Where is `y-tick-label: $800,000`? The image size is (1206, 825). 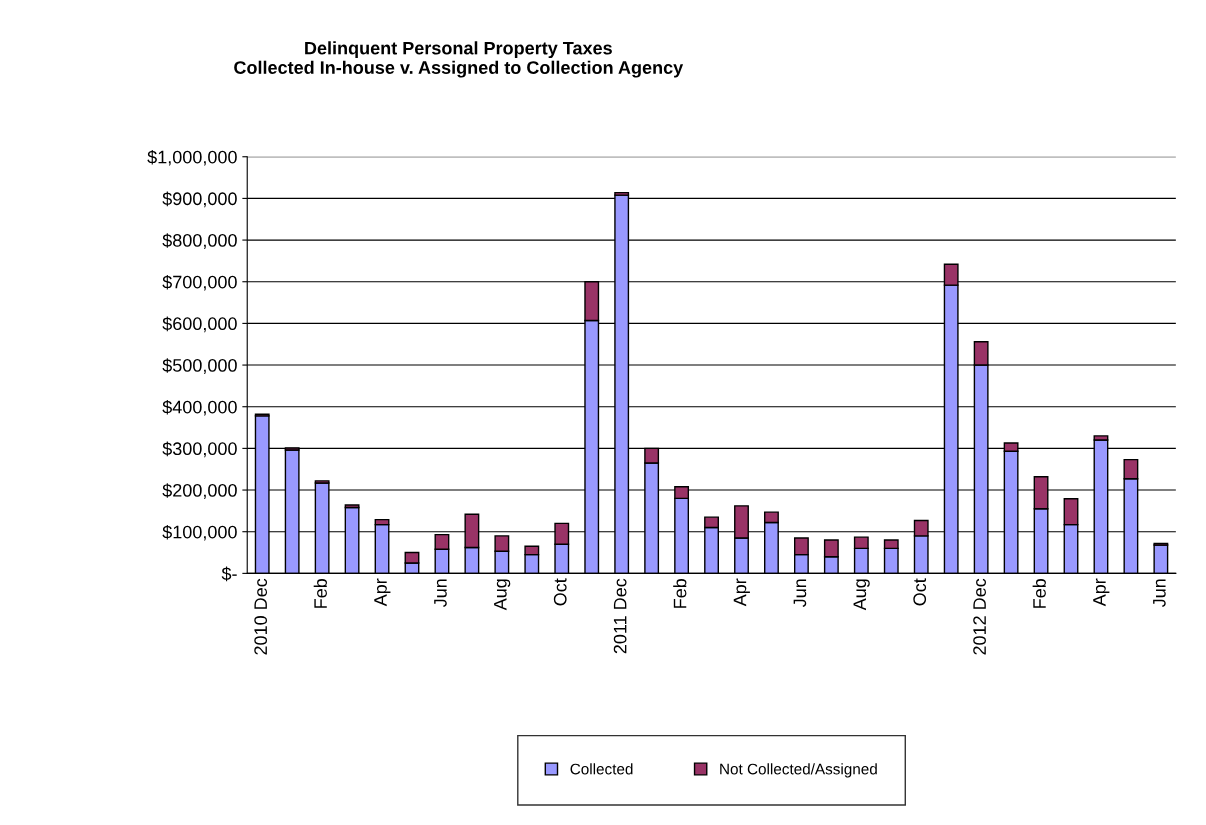
y-tick-label: $800,000 is located at coordinates (199, 241).